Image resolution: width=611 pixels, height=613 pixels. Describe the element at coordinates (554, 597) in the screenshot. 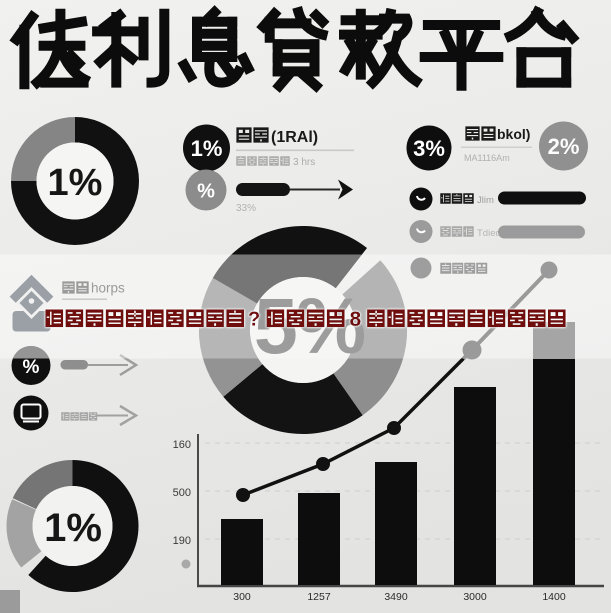

I see `svg-text: 1400` at that location.